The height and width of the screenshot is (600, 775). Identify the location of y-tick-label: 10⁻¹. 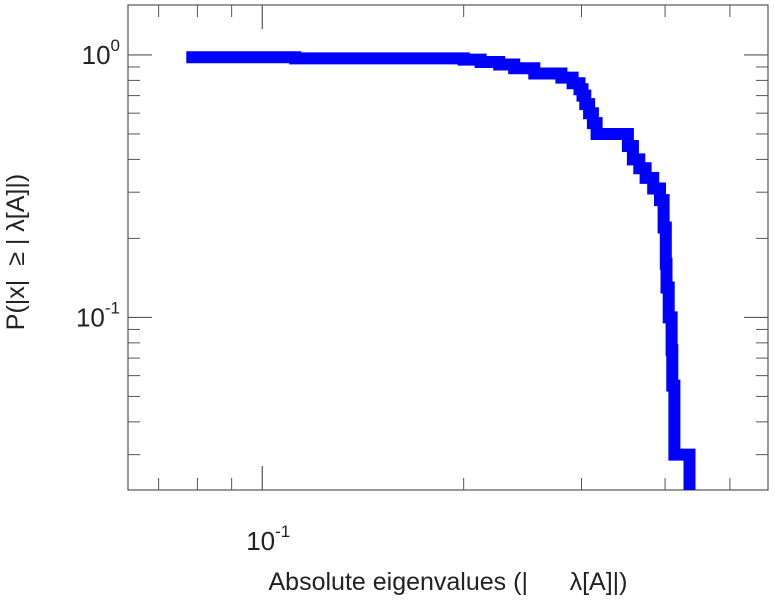
(98, 315).